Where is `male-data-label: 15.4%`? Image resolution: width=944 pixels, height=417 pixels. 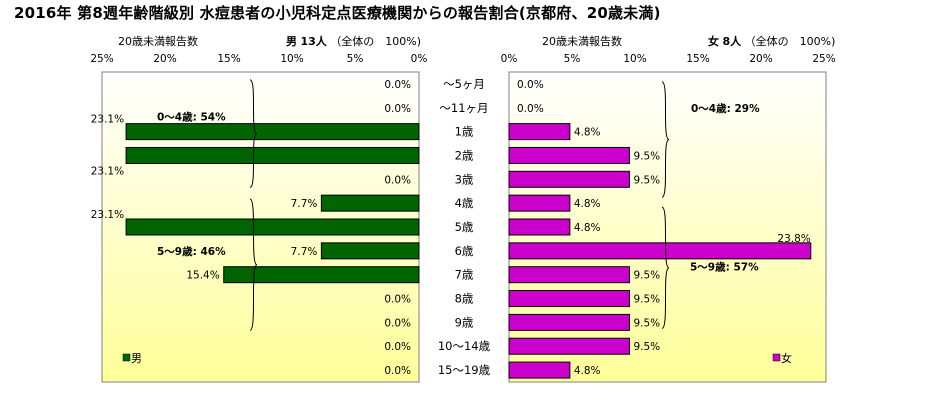 male-data-label: 15.4% is located at coordinates (202, 276).